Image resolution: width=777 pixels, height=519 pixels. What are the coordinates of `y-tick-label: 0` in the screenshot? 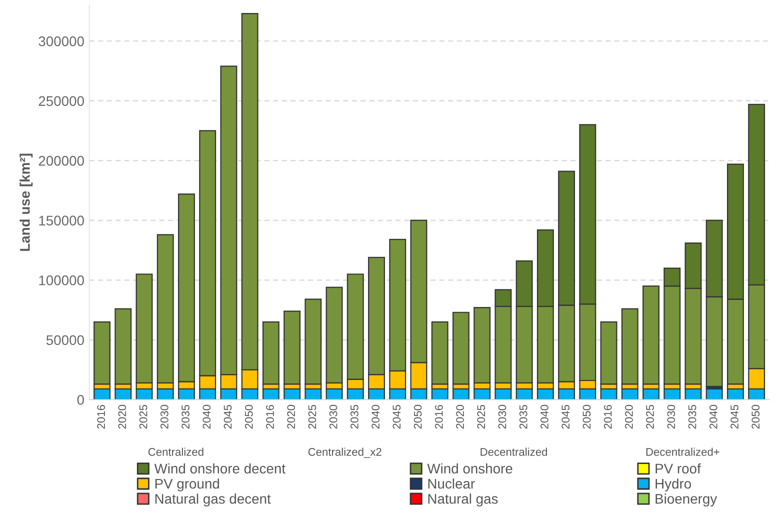 It's located at (80, 399).